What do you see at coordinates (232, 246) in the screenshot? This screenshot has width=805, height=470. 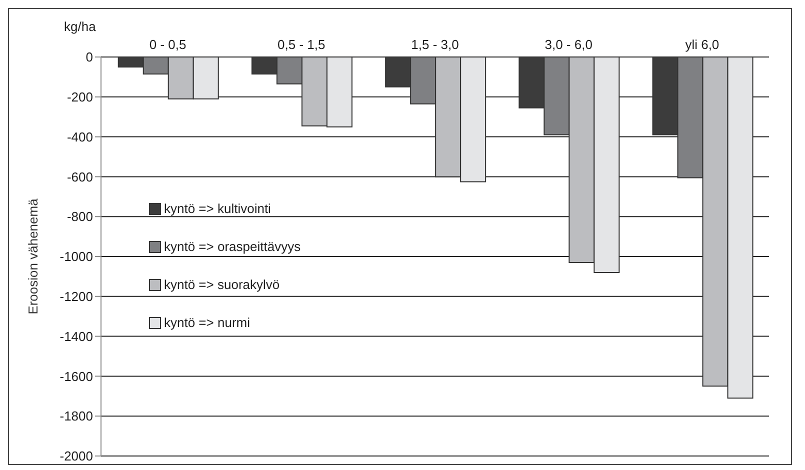 I see `legend-label: kyntö => oraspeittävyys` at bounding box center [232, 246].